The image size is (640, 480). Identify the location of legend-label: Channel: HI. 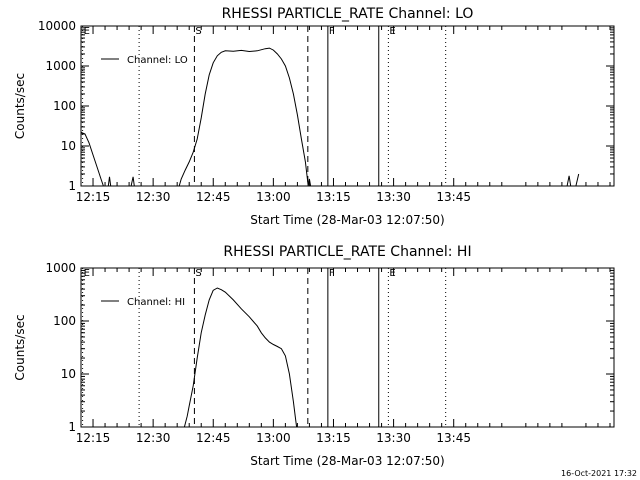
(156, 302).